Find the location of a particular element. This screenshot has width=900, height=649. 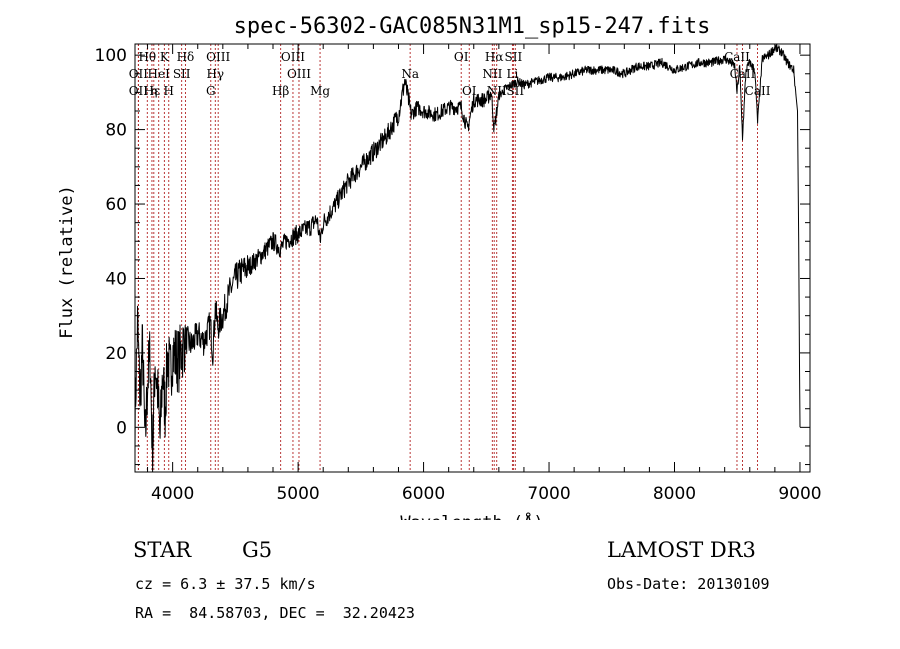

object-class: STAR is located at coordinates (162, 550).